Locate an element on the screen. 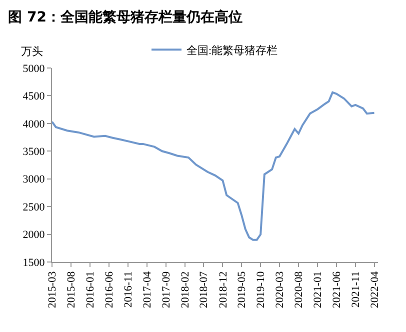 The width and height of the screenshot is (406, 332). chart-title: 图 72：全国能繁母猪存栏量仍在高位 is located at coordinates (125, 17).